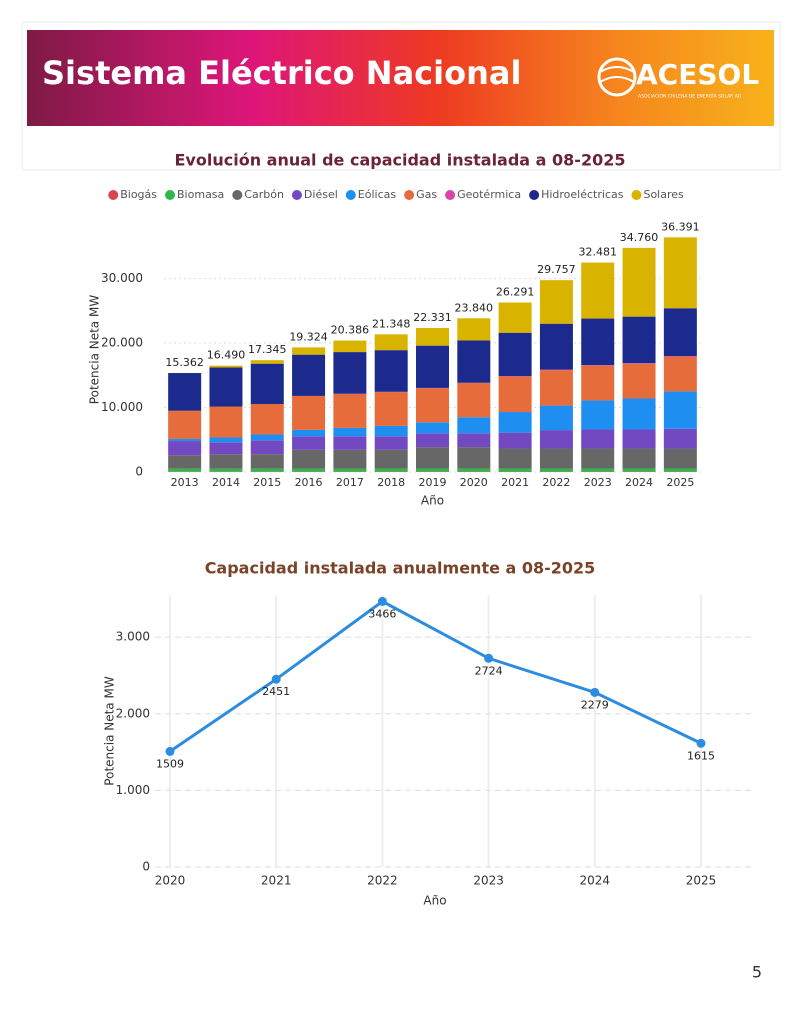  I want to click on data-label: 2724, so click(489, 670).